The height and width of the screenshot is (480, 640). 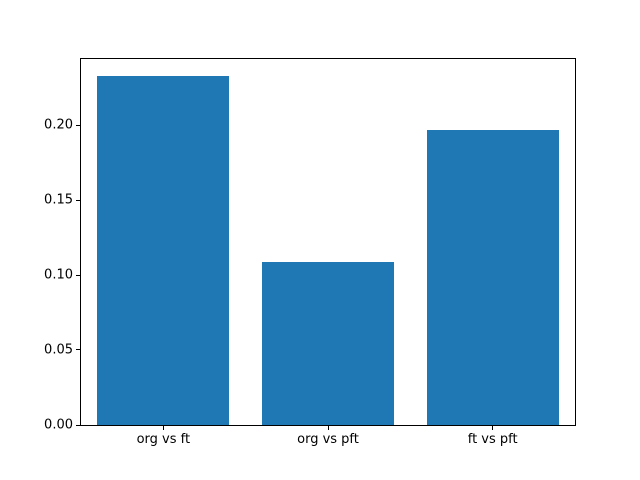 I want to click on y-tick-label: 0.05, so click(x=58, y=350).